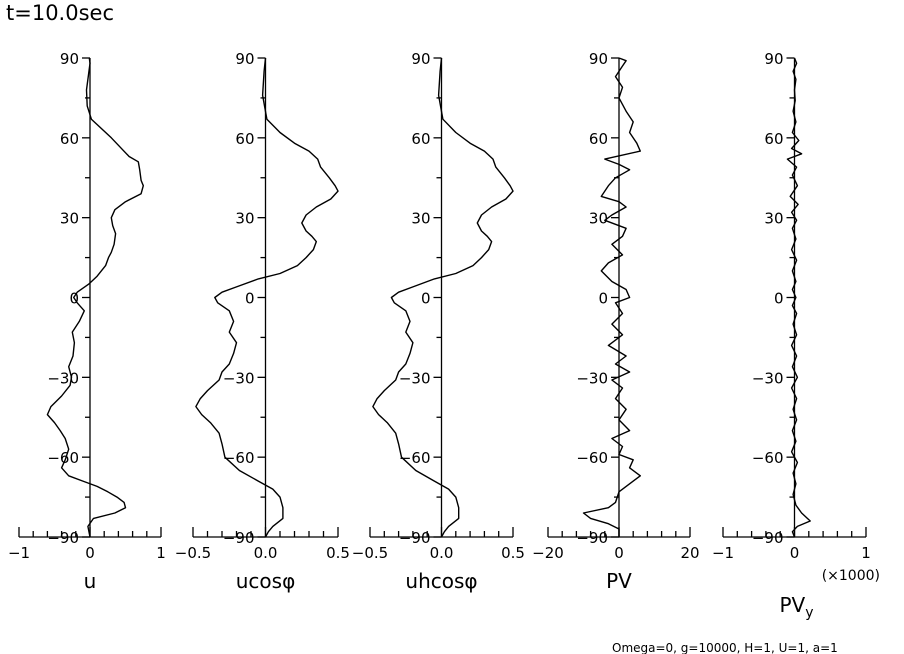  I want to click on x-axis-label: PVy, so click(796, 607).